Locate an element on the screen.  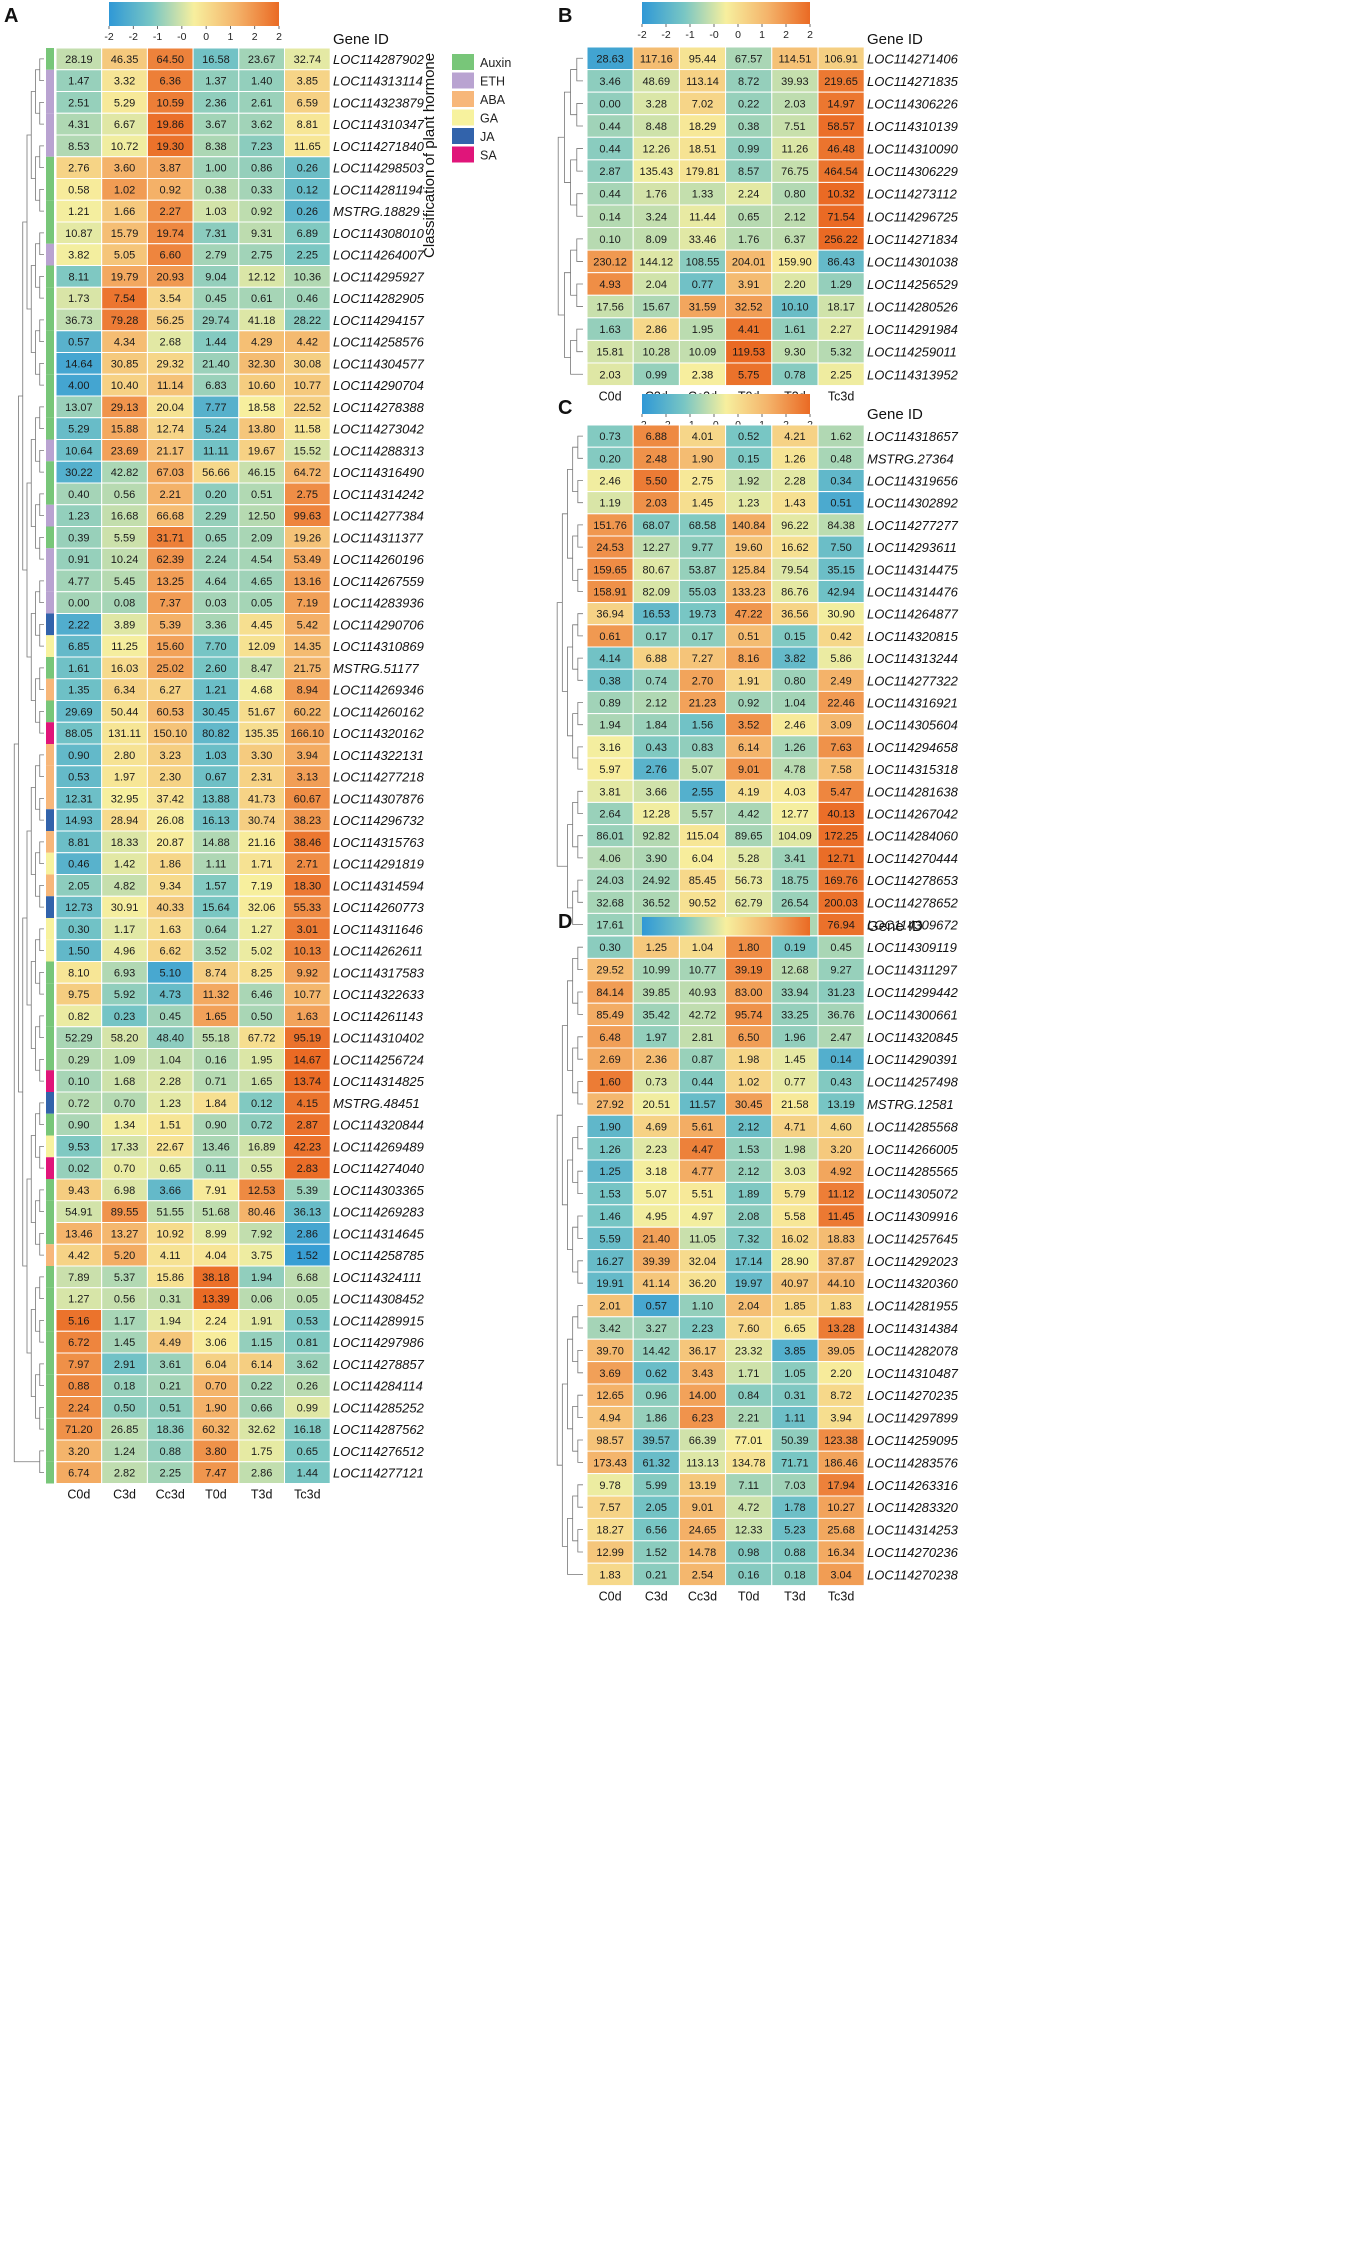
cell-value: 12.71 is located at coordinates (841, 859).